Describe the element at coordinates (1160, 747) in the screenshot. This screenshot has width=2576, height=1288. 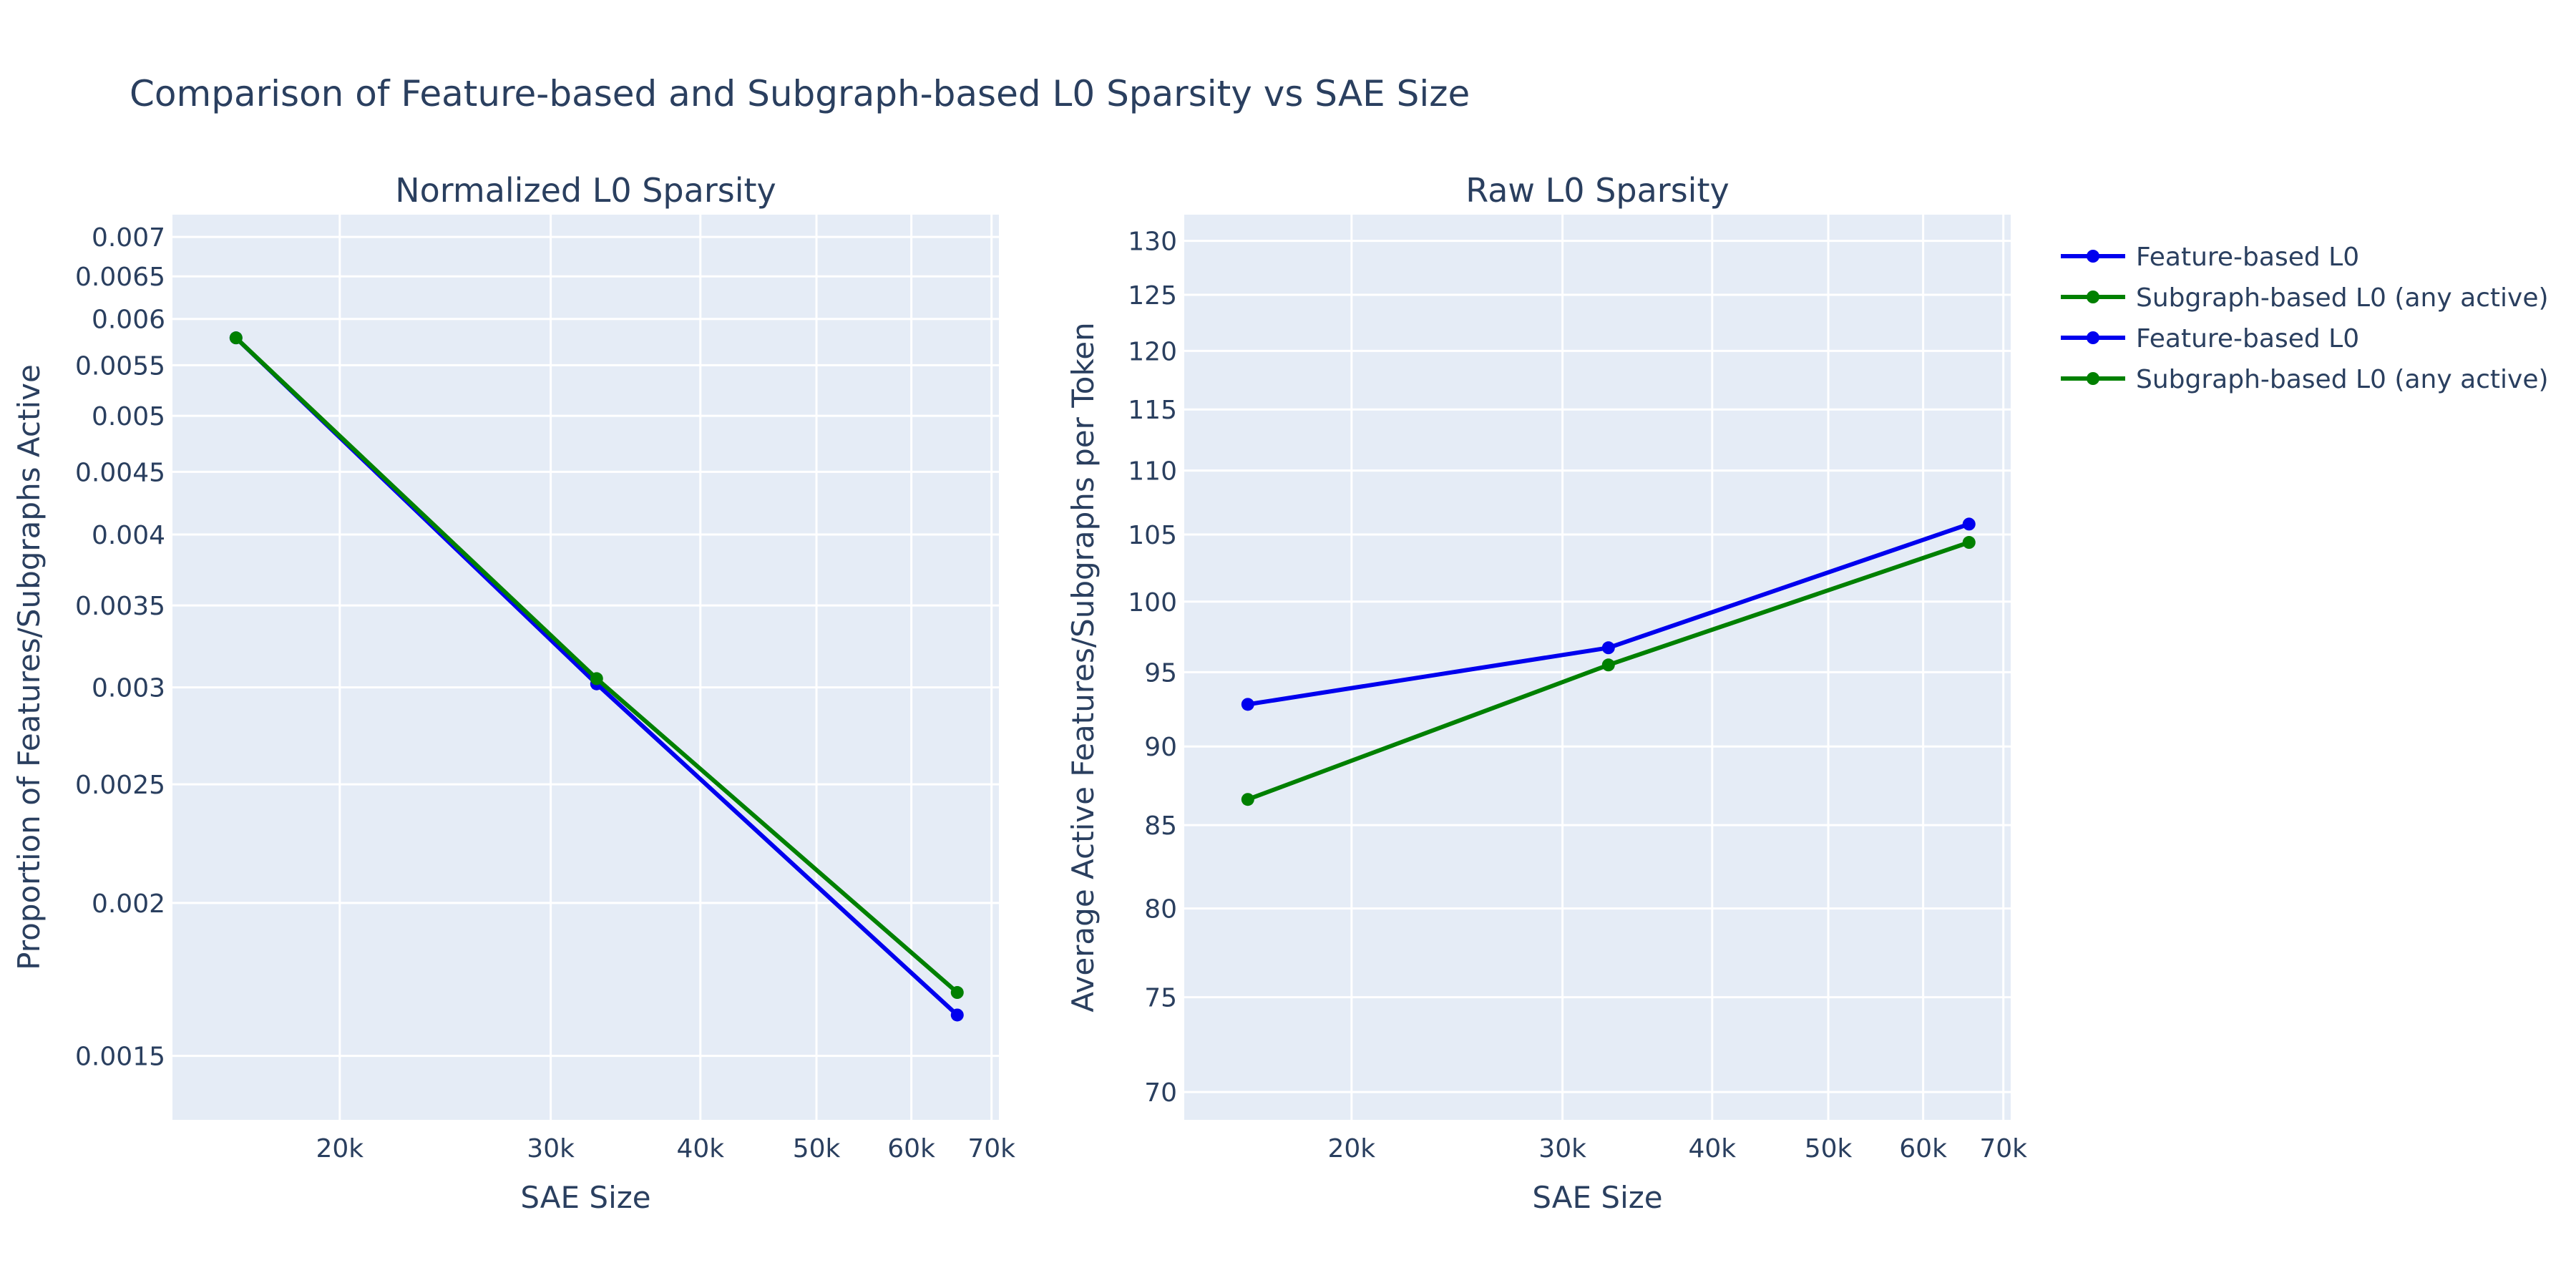
I see `y-tick-label: 90` at that location.